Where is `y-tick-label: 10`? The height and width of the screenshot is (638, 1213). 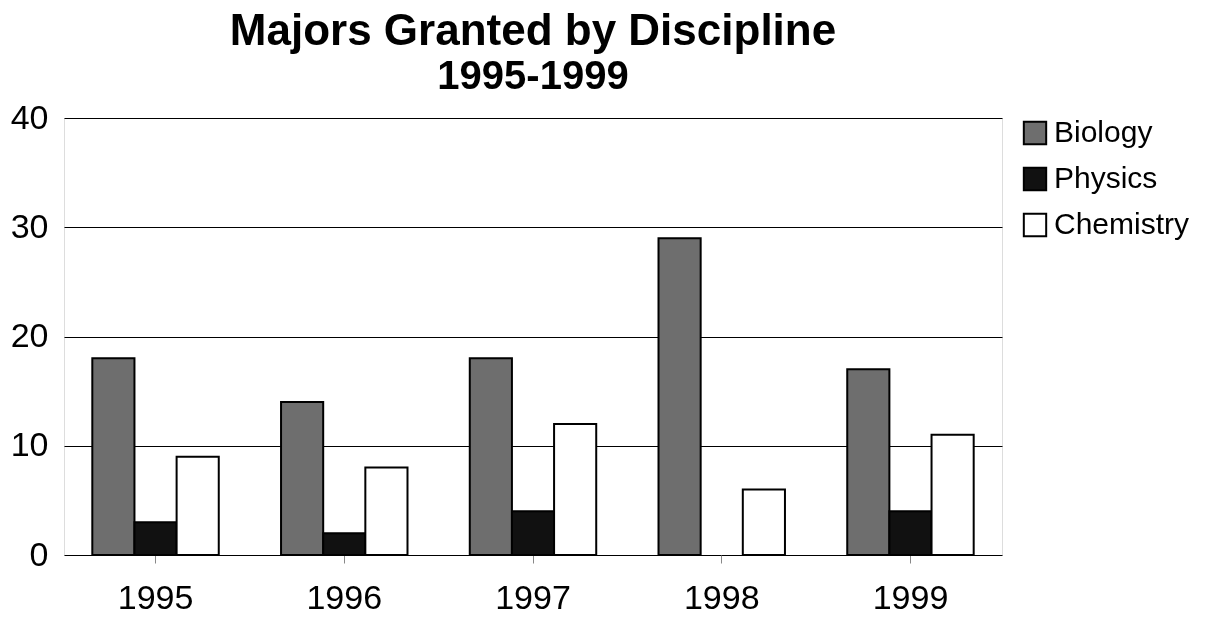 y-tick-label: 10 is located at coordinates (29, 444).